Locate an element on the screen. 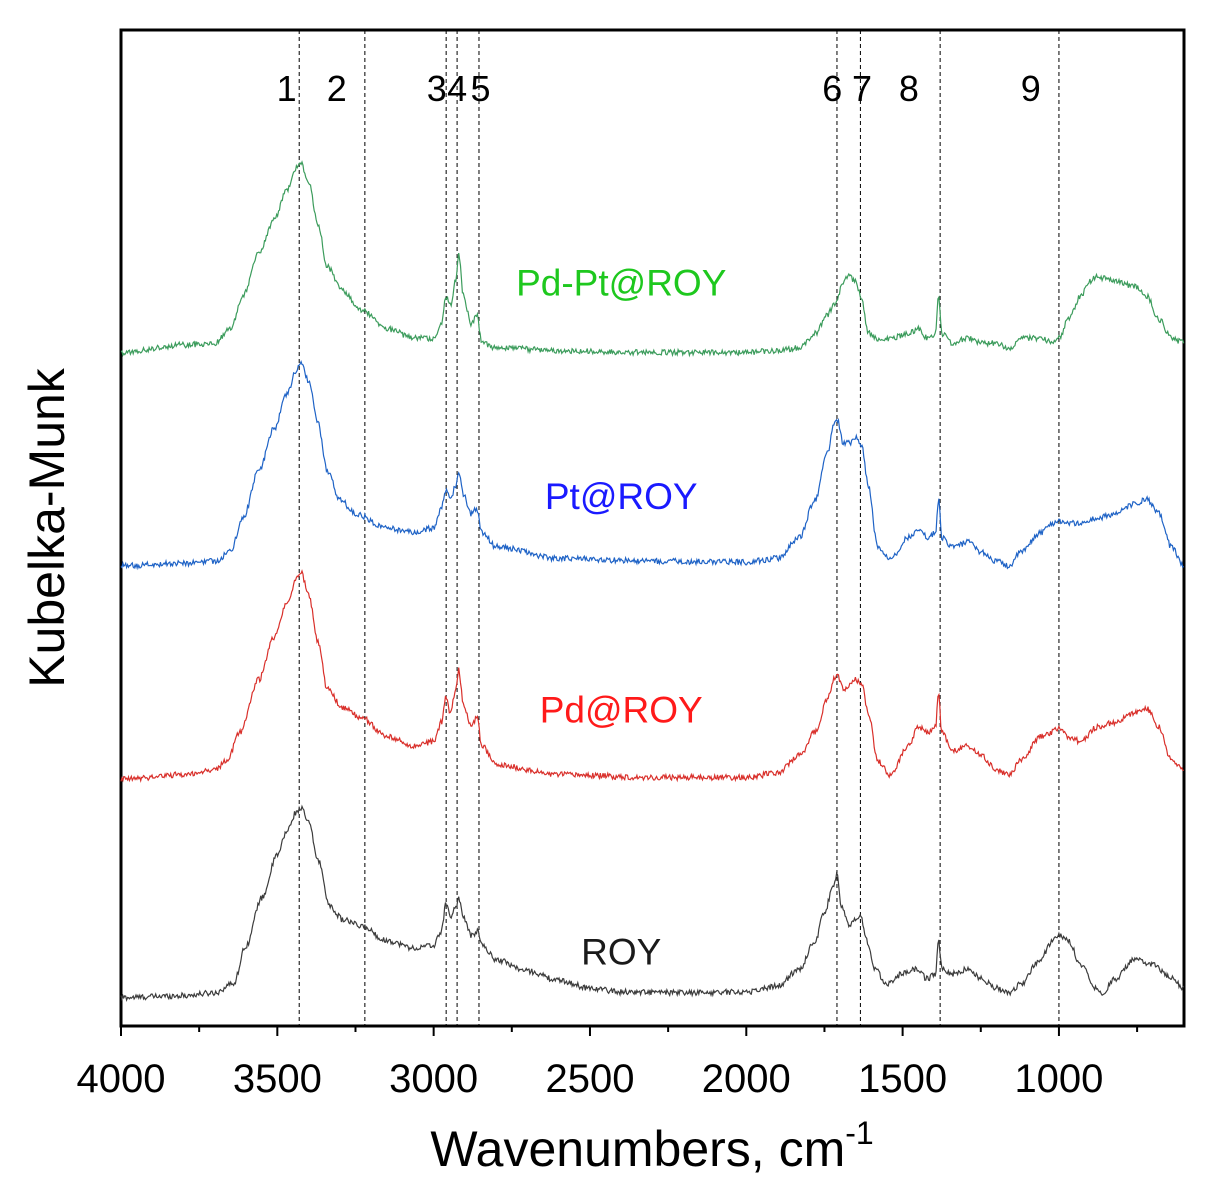  series-line-roy is located at coordinates (652, 903).